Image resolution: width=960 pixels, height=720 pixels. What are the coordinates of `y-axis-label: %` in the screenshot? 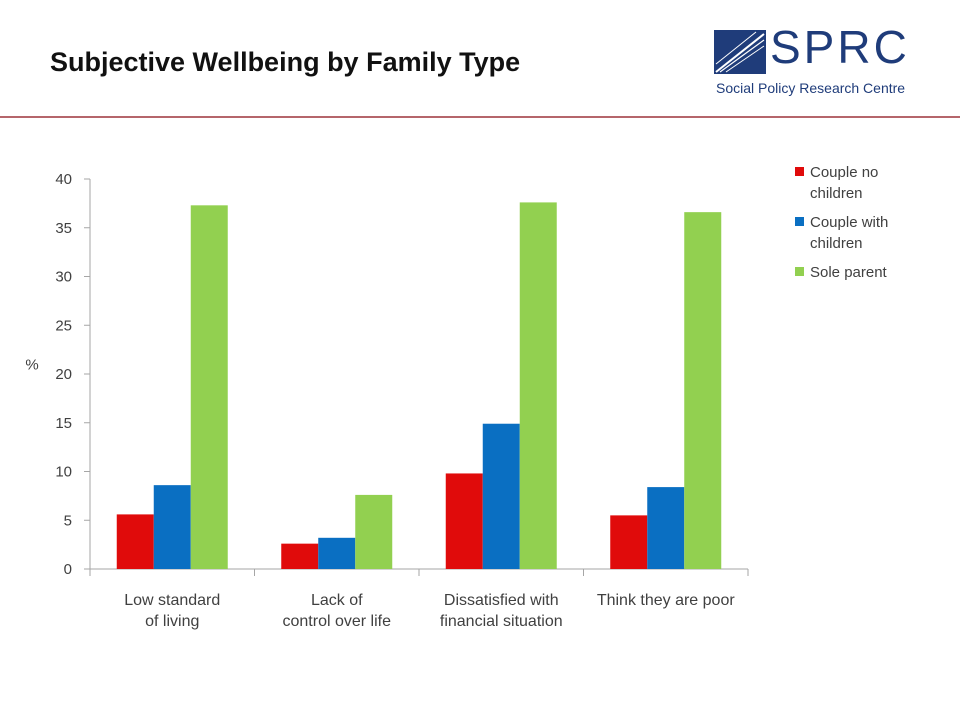 It's located at (31, 364).